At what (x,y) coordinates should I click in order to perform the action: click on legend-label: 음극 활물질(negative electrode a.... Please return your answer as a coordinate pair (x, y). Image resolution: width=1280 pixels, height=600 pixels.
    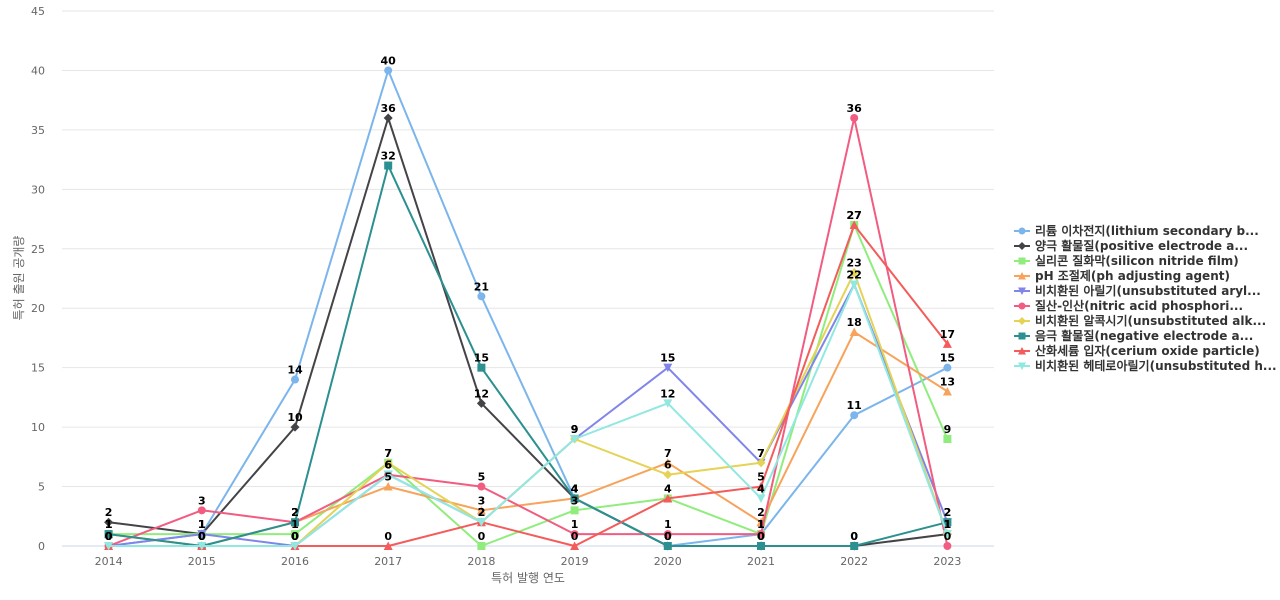
    Looking at the image, I should click on (1144, 335).